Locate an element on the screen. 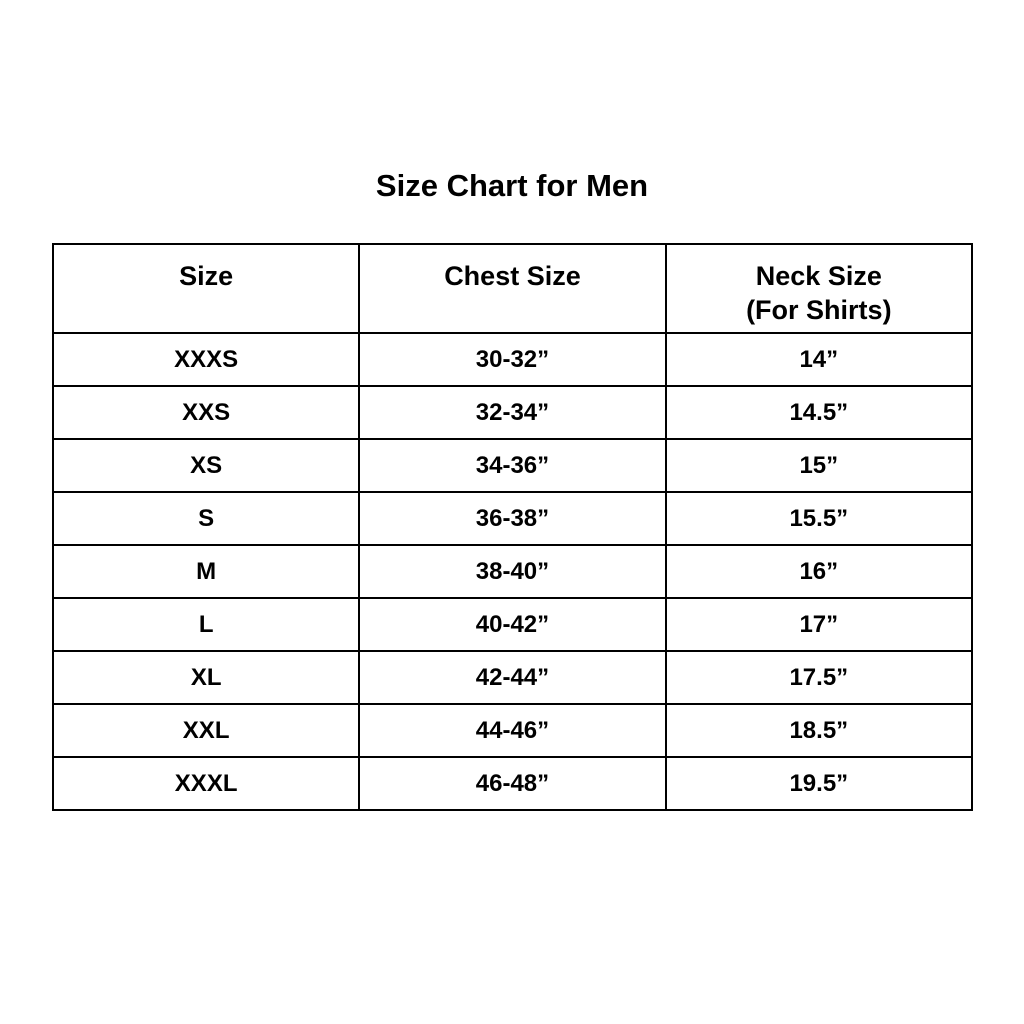 This screenshot has width=1024, height=1024. table-row: XXXL 46-48” 19.5” is located at coordinates (512, 783).